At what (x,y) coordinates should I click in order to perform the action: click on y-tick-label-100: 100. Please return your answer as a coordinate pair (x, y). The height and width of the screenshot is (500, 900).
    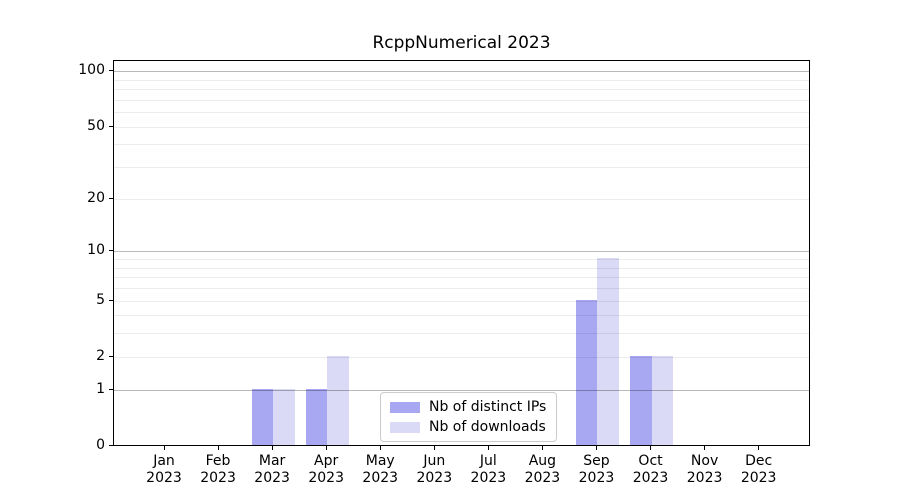
    Looking at the image, I should click on (91, 70).